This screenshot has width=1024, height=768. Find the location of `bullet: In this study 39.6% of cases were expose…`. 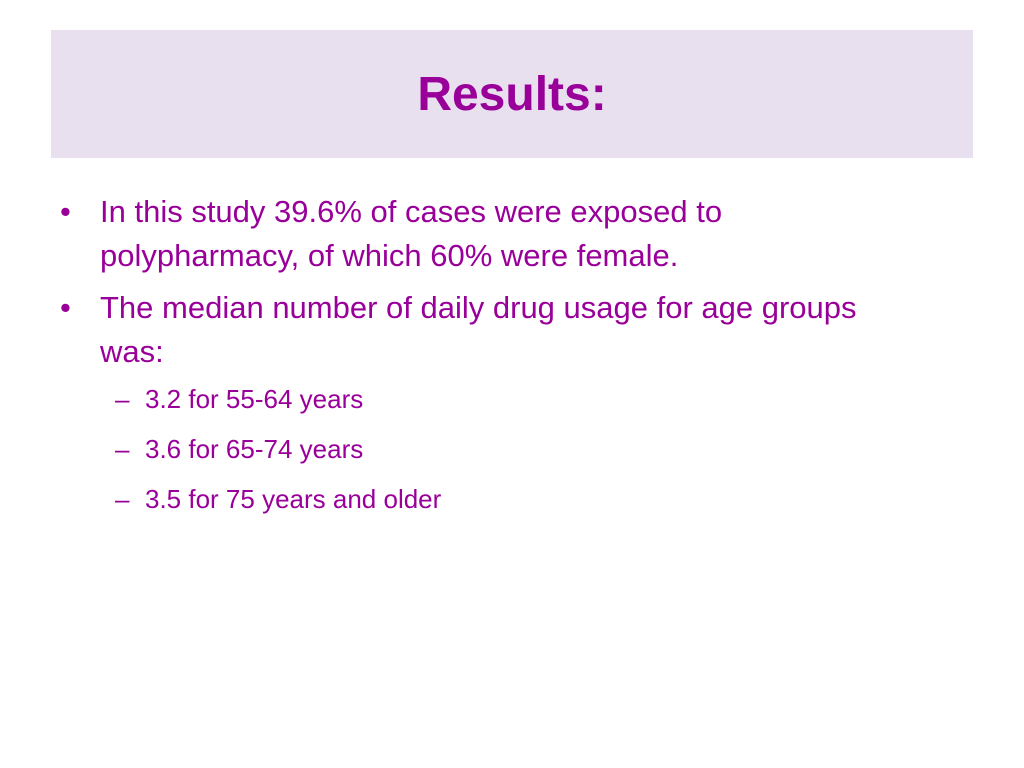

bullet: In this study 39.6% of cases were expose… is located at coordinates (480, 234).